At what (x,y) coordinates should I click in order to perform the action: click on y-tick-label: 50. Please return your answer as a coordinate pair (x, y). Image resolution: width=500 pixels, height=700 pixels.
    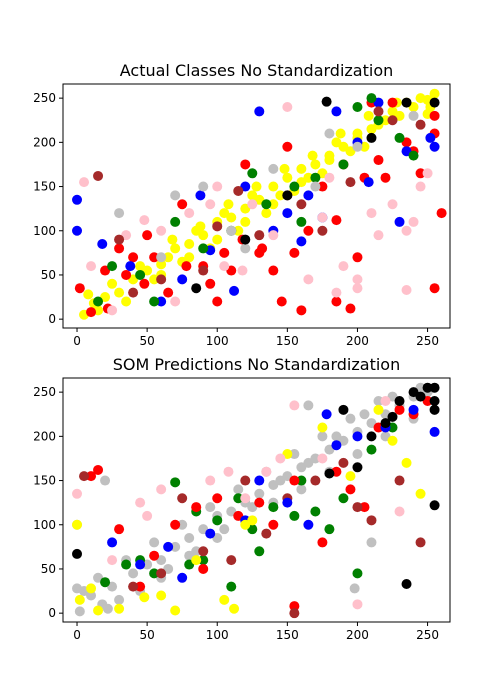
    Looking at the image, I should click on (48, 275).